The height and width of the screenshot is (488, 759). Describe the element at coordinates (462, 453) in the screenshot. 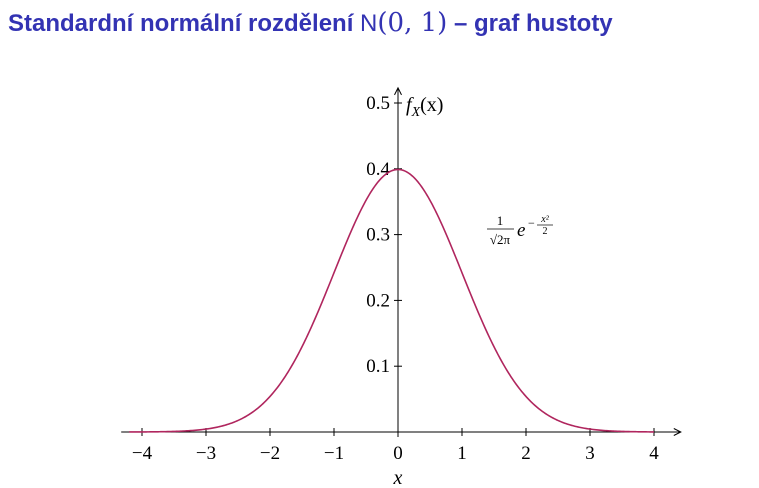

I see `x-tick-label: 1` at that location.